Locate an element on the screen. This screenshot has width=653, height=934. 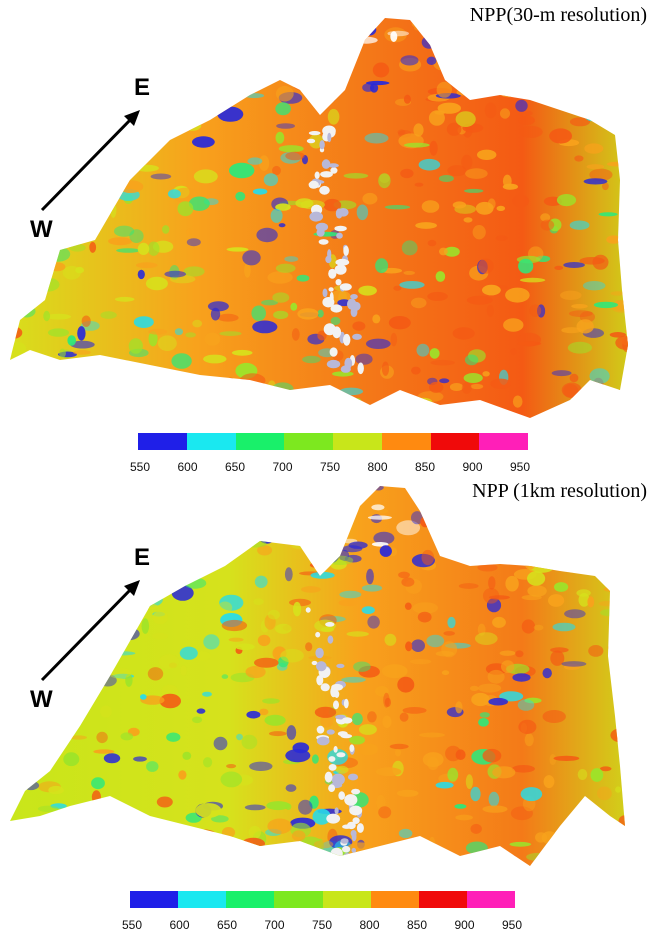
panel-title: NPP (1km resolution) is located at coordinates (559, 491).